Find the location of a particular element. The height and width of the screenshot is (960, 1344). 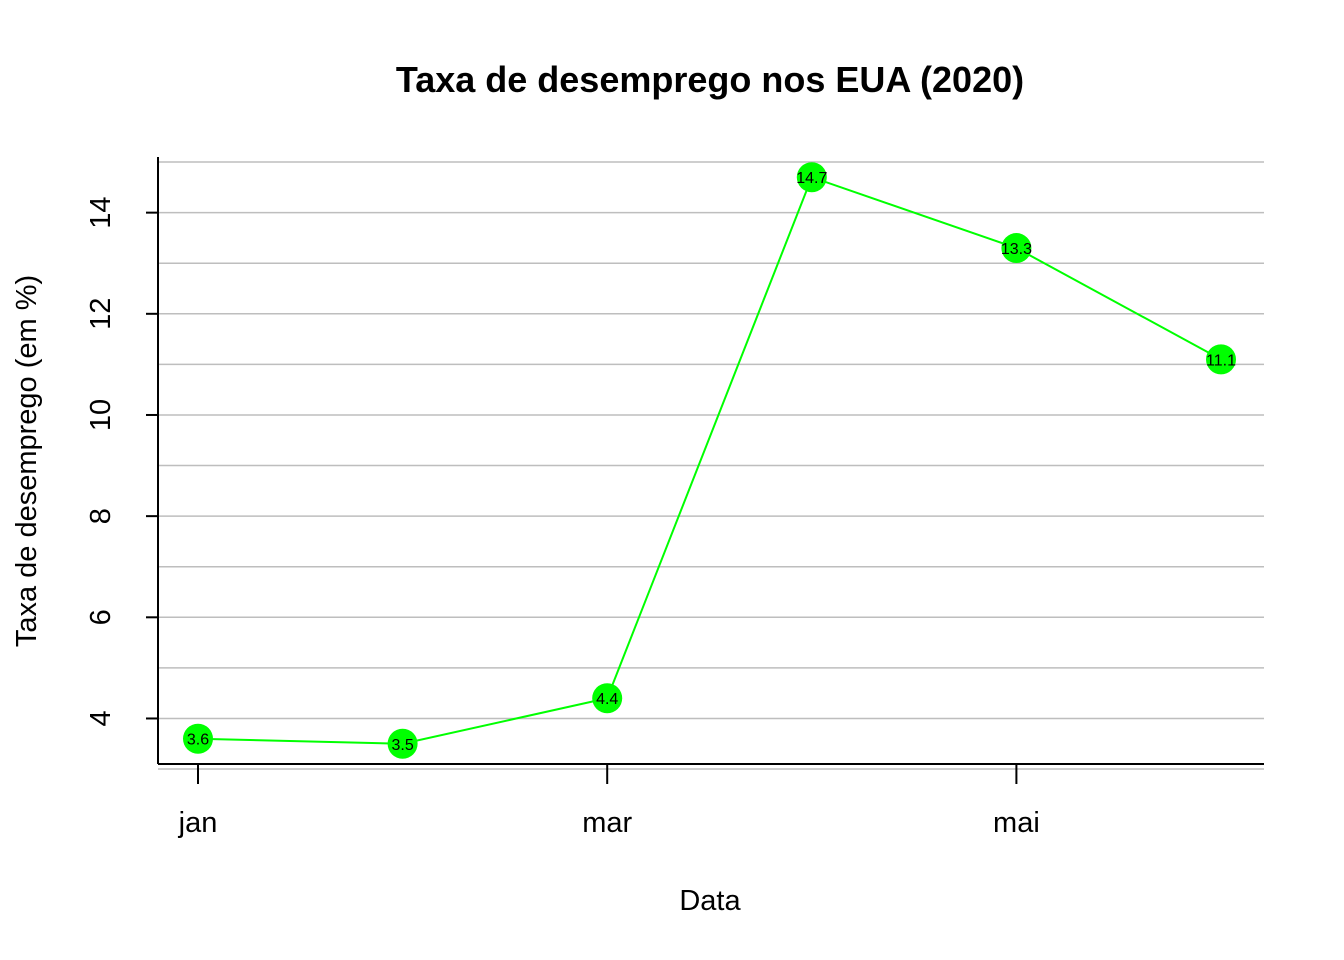

data-label: 11.1 is located at coordinates (1221, 360).